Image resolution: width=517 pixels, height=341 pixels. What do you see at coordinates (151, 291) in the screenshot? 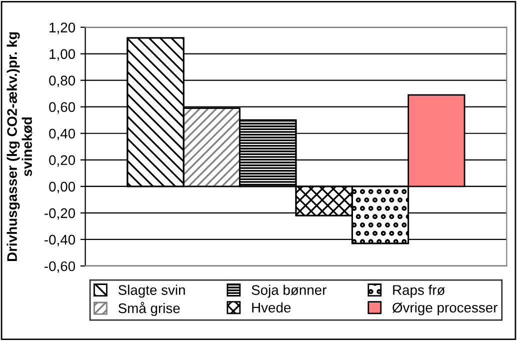
I see `legend-label: Slagte svin` at bounding box center [151, 291].